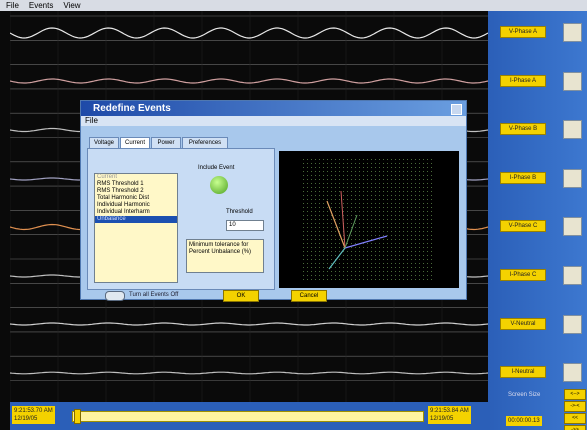  What do you see at coordinates (33, 415) in the screenshot?
I see `start-time: 9:21:53.70 AM 12/19/05` at bounding box center [33, 415].